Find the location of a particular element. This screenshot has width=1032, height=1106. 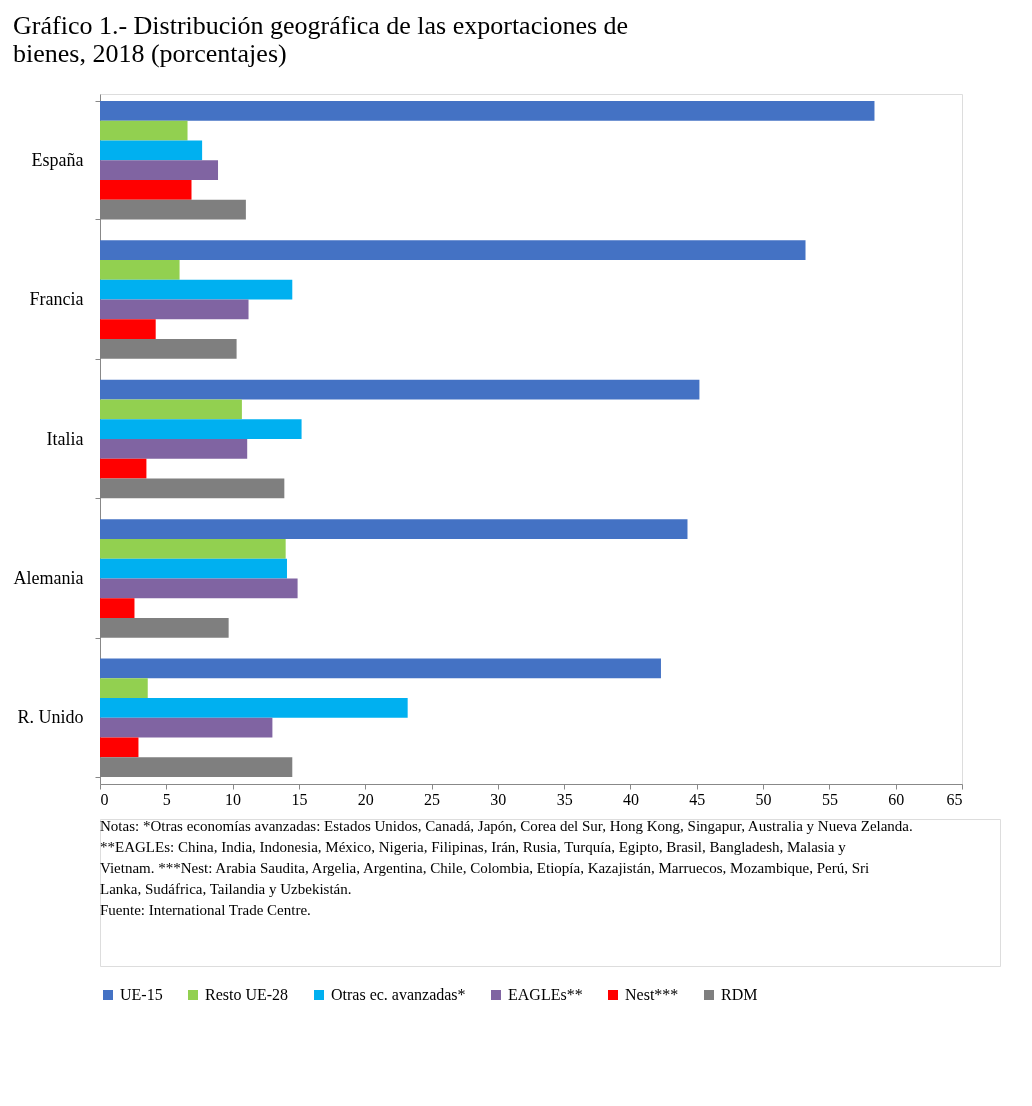

x-tick-label: 60 is located at coordinates (896, 799).